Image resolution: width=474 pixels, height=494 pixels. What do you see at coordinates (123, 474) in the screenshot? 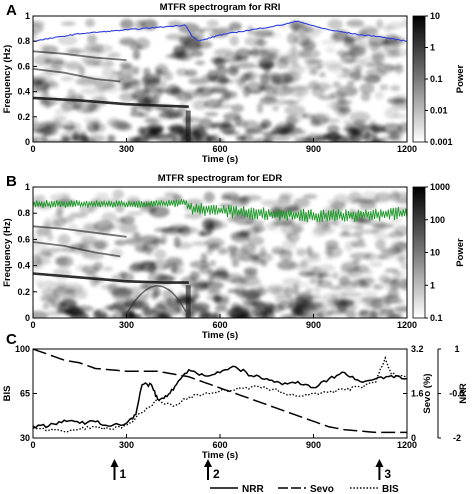
I see `event-label-1: 1` at bounding box center [123, 474].